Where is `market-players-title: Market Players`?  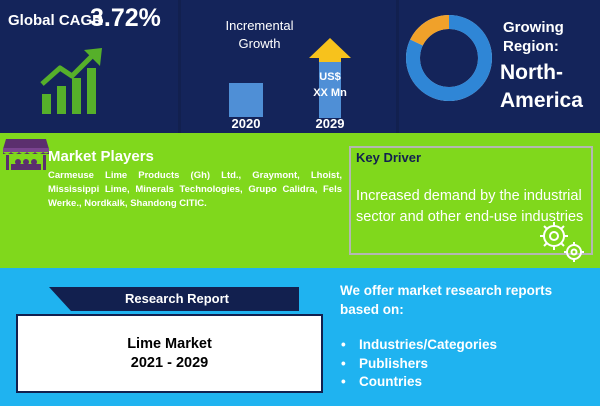
market-players-title: Market Players is located at coordinates (101, 156).